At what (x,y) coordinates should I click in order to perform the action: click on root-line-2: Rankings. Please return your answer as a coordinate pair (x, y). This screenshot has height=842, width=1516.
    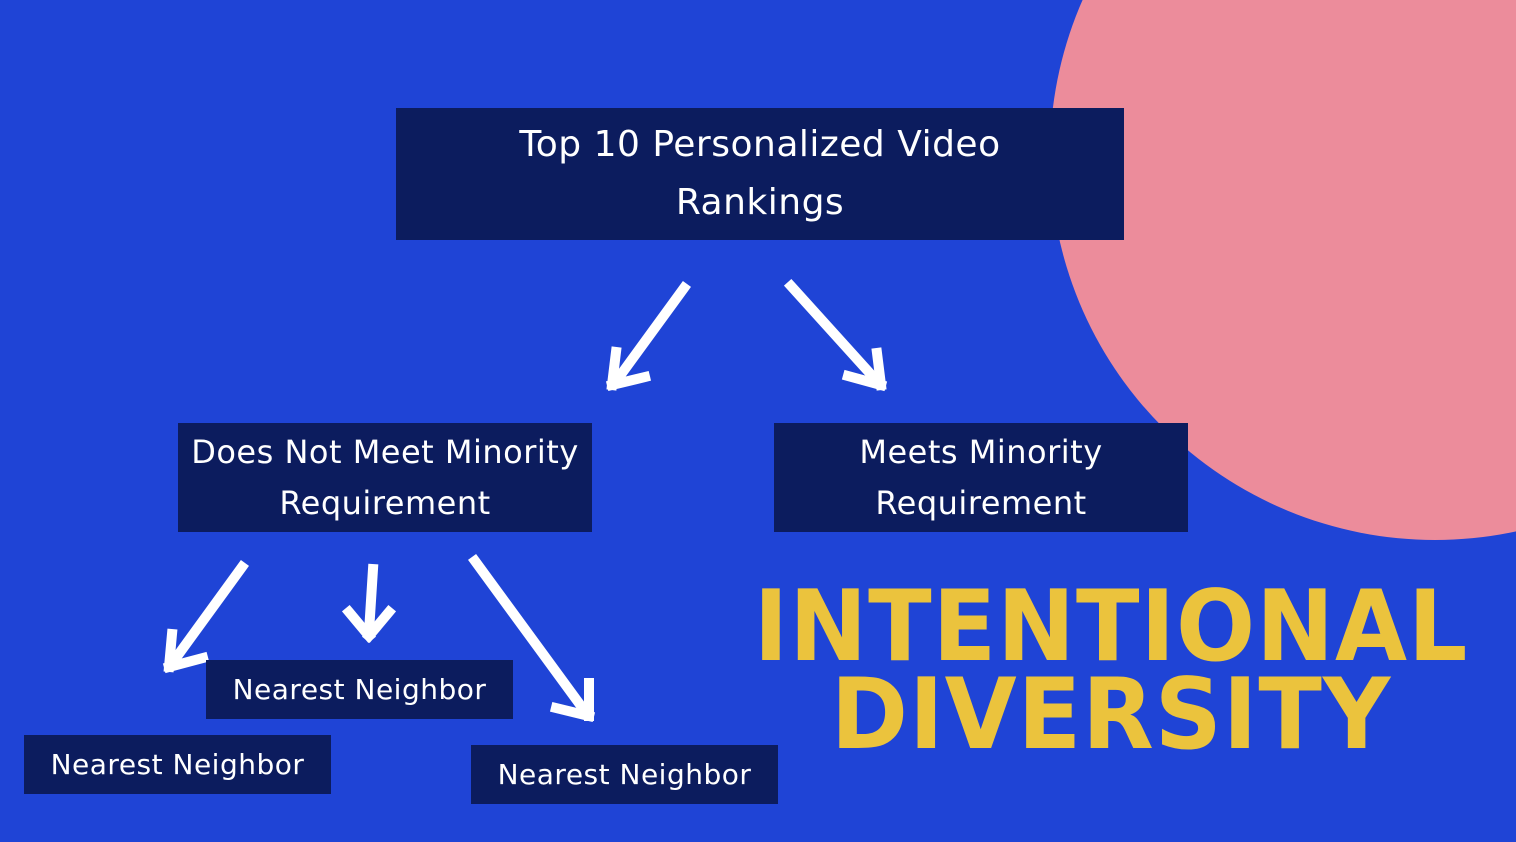
    Looking at the image, I should click on (760, 202).